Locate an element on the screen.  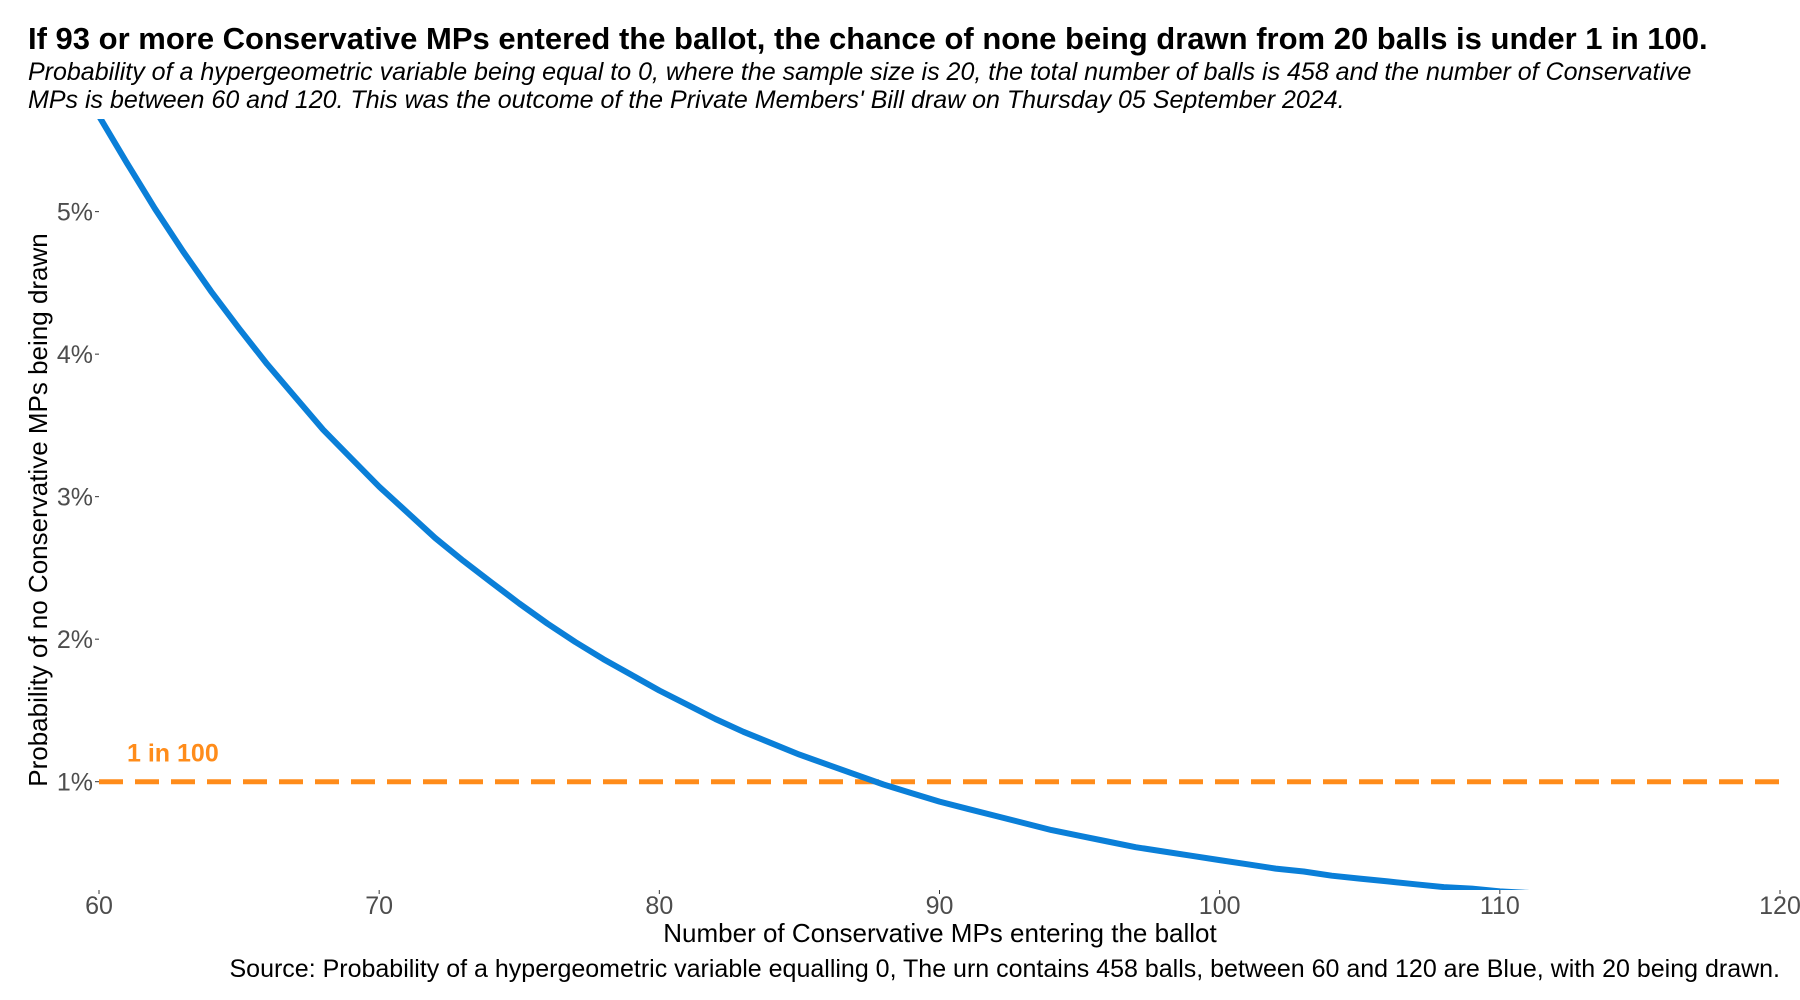
x-tick-label: 70 is located at coordinates (379, 906).